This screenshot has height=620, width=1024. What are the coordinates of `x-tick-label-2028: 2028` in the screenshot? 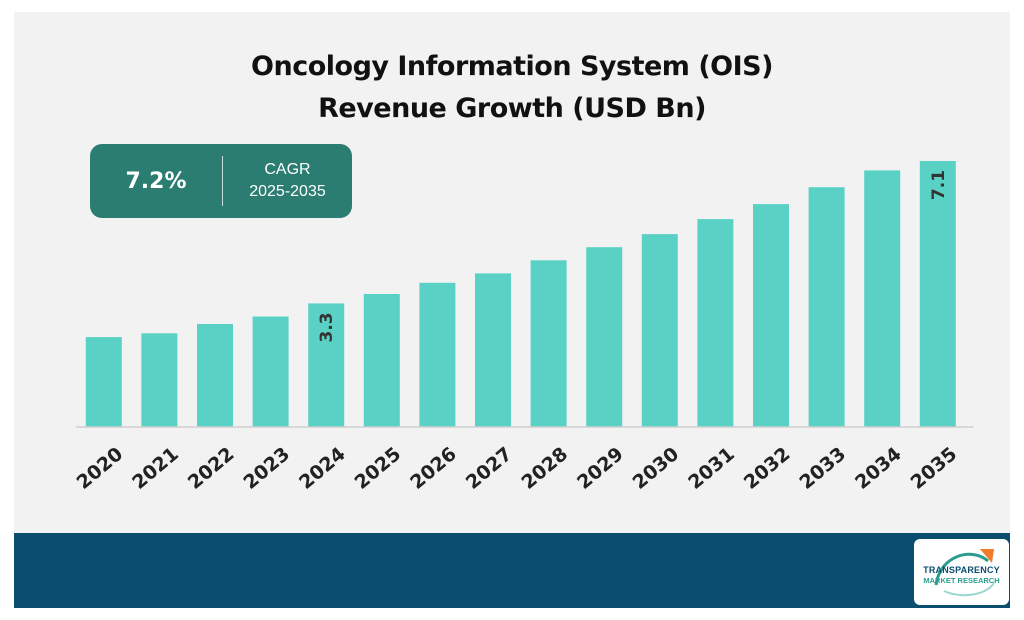 It's located at (544, 468).